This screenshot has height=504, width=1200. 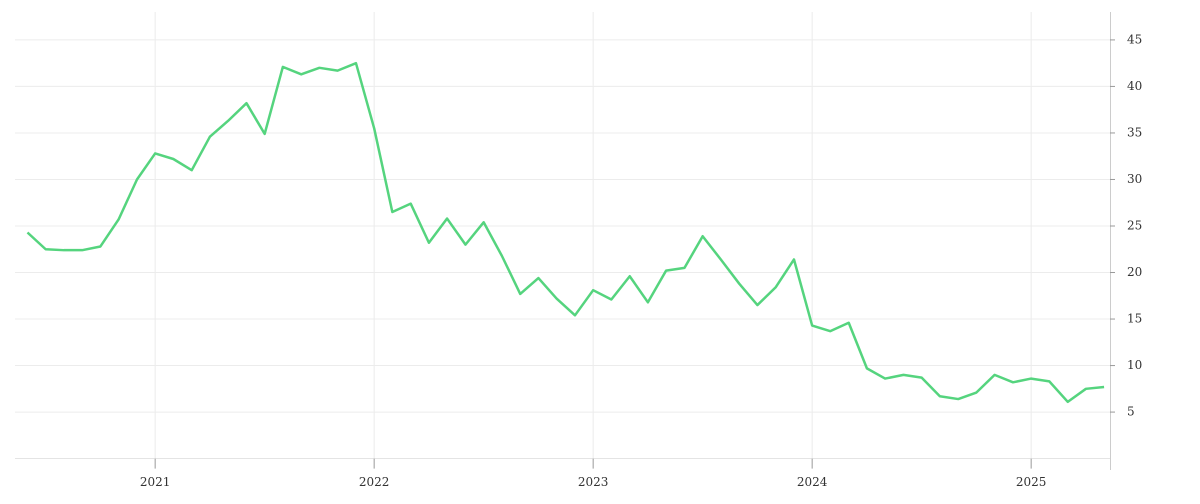 What do you see at coordinates (1031, 482) in the screenshot?
I see `x-tick-label: 2025` at bounding box center [1031, 482].